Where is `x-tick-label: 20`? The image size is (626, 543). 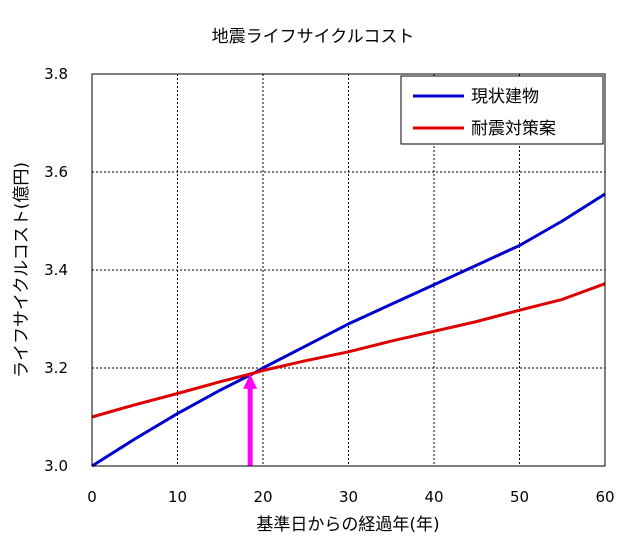
x-tick-label: 20 is located at coordinates (262, 497).